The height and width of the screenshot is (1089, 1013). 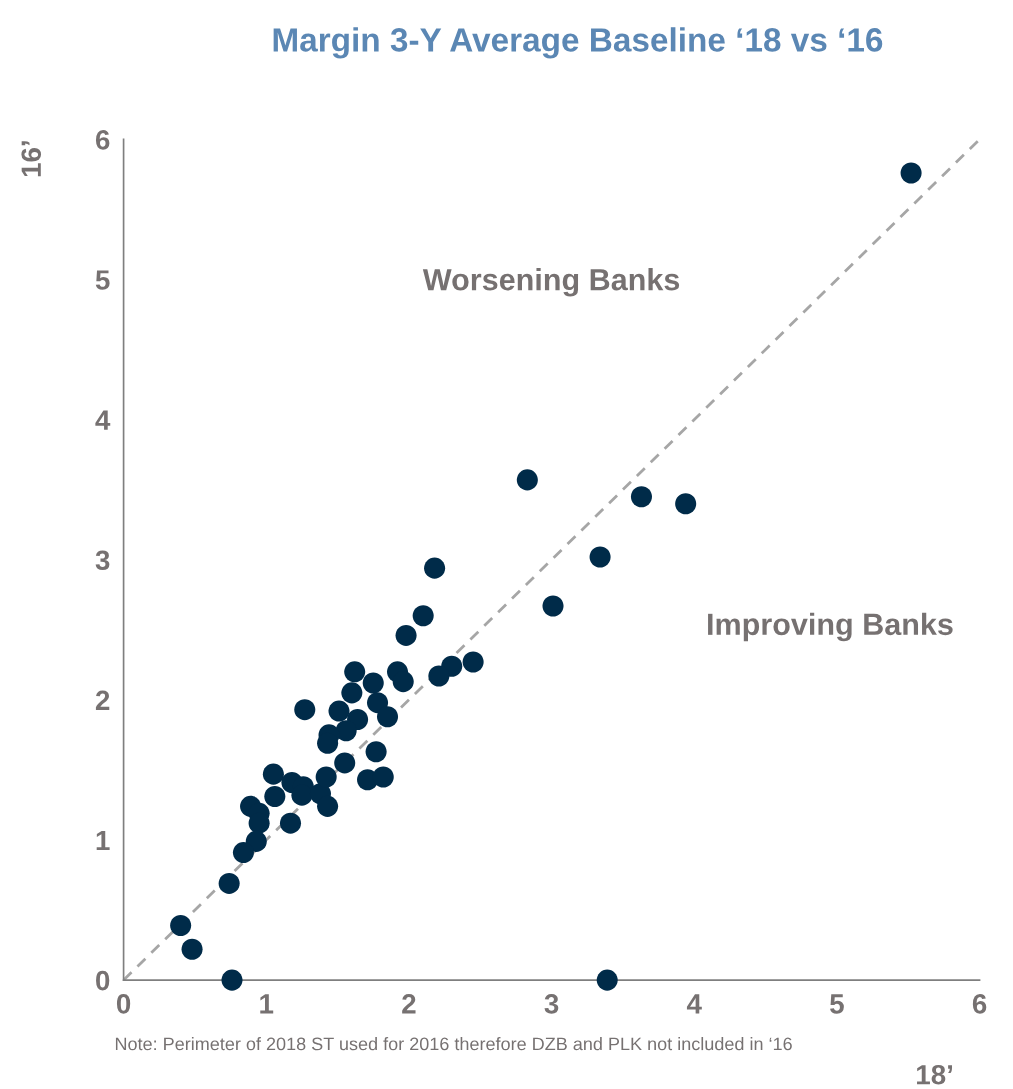 I want to click on x-tick-label: 0, so click(x=123, y=1004).